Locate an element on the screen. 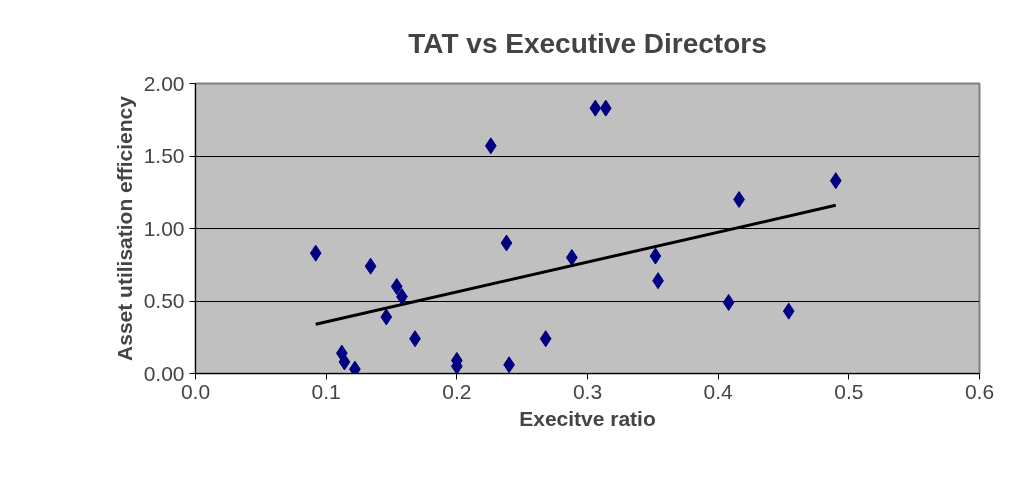  x-axis-title: Execitve ratio is located at coordinates (587, 418).